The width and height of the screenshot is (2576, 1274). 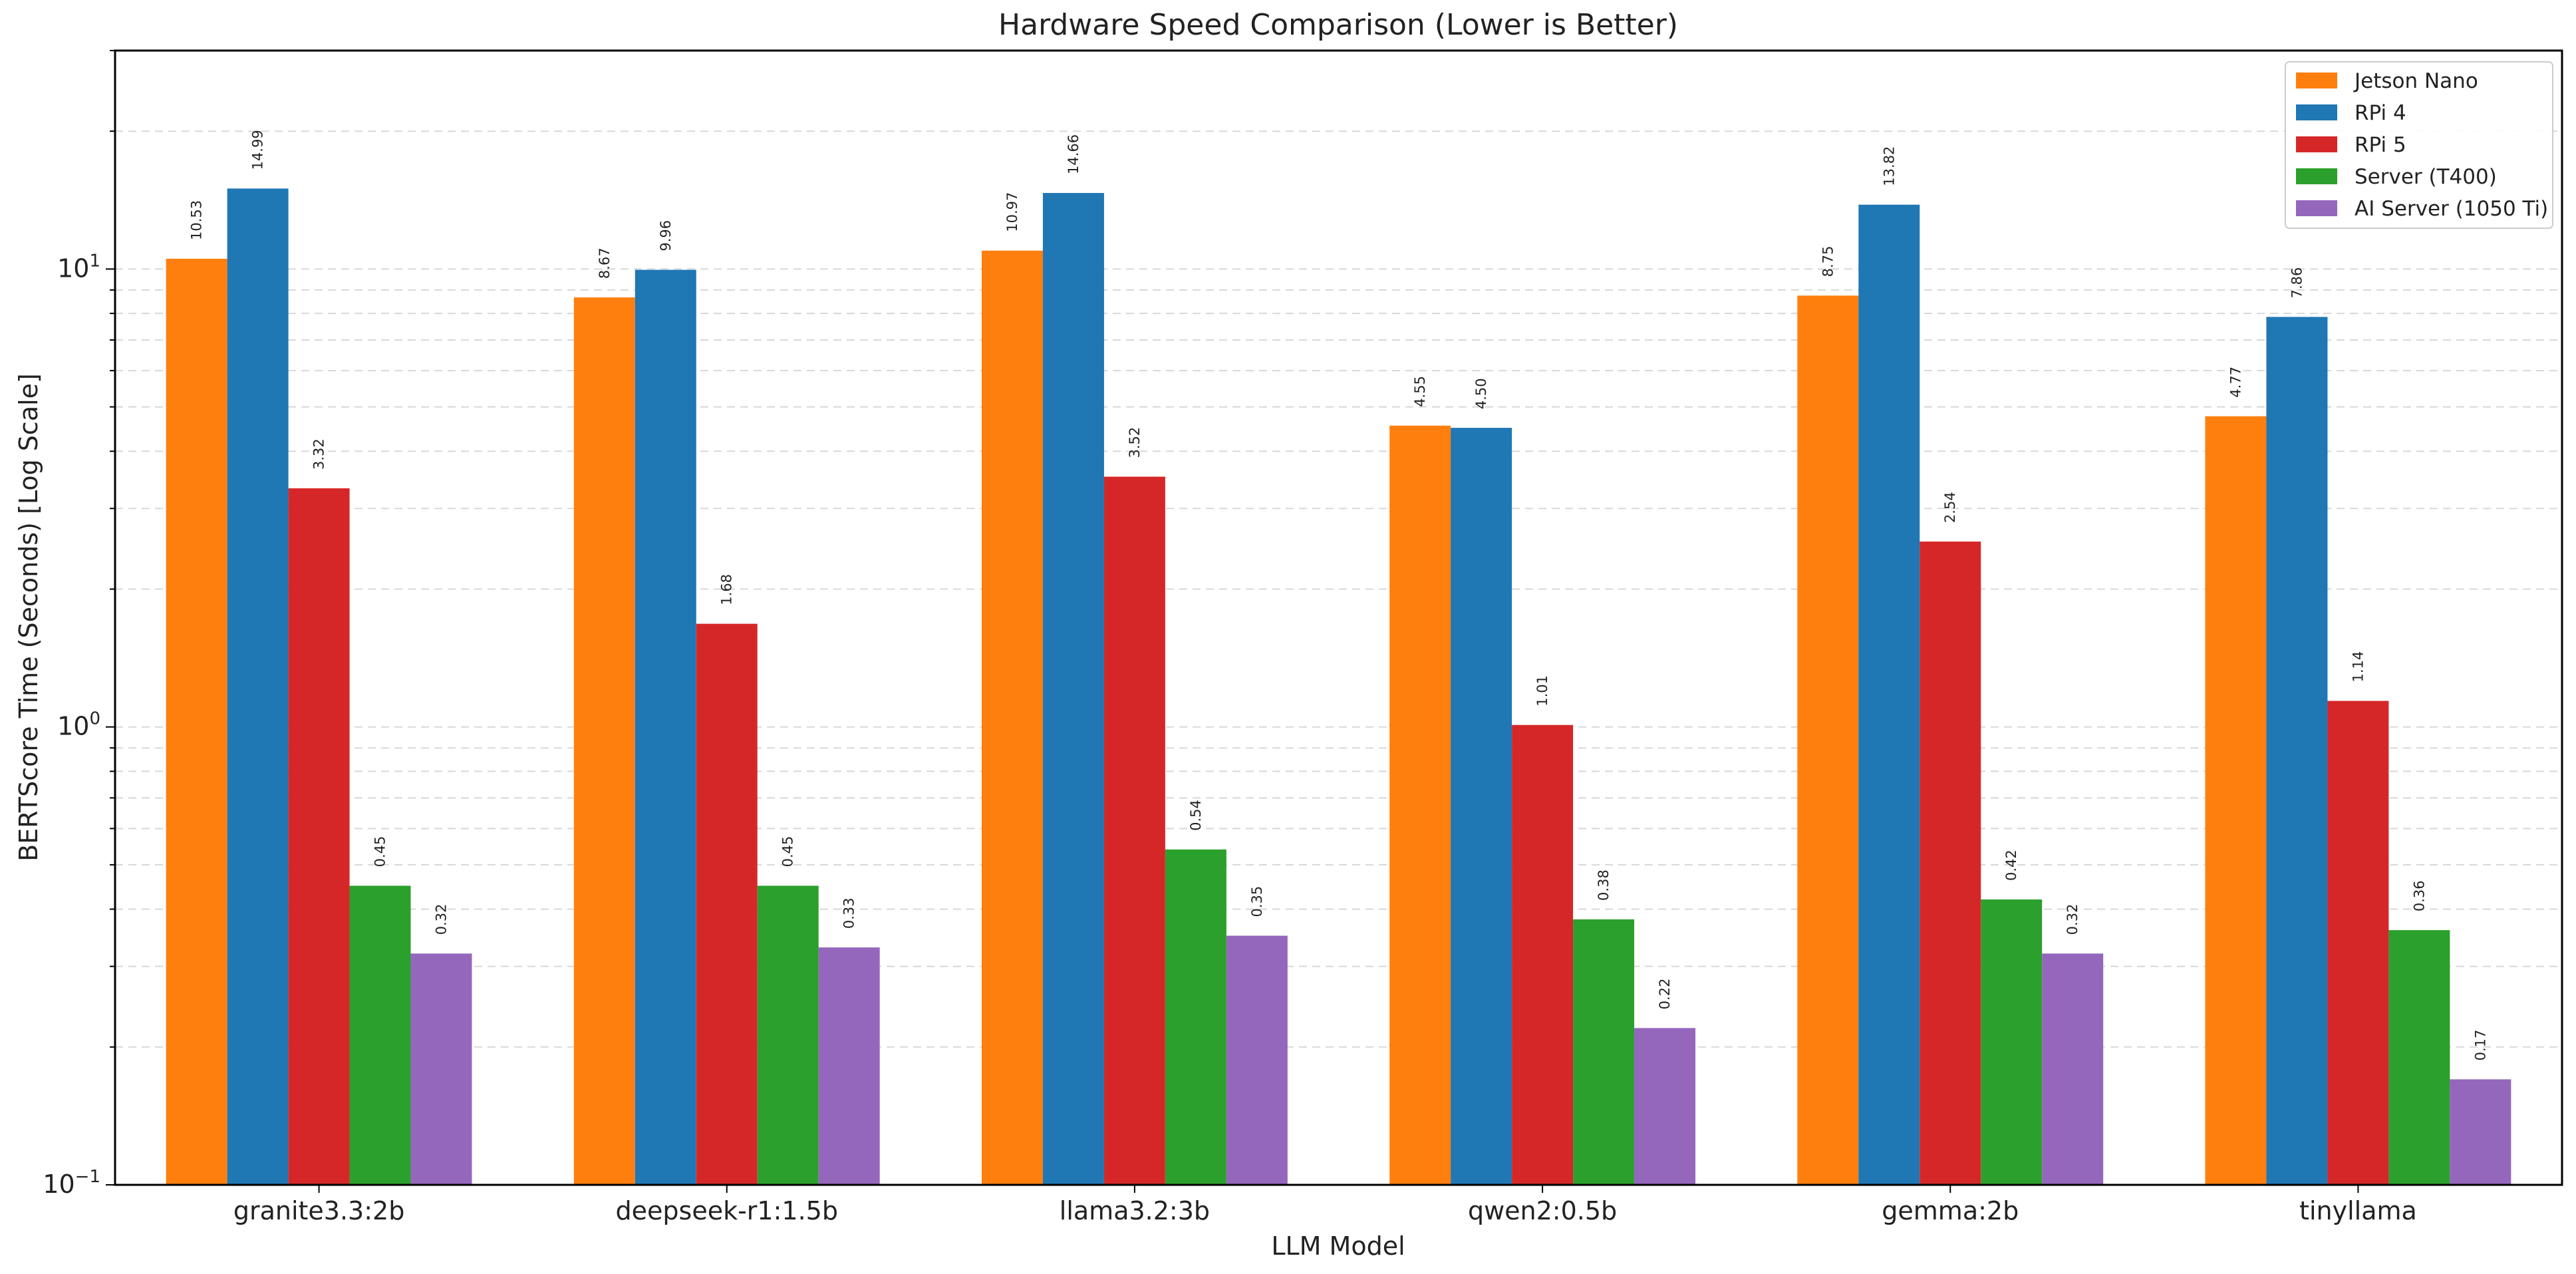 What do you see at coordinates (2426, 177) in the screenshot?
I see `legend-entry: Server (T400)` at bounding box center [2426, 177].